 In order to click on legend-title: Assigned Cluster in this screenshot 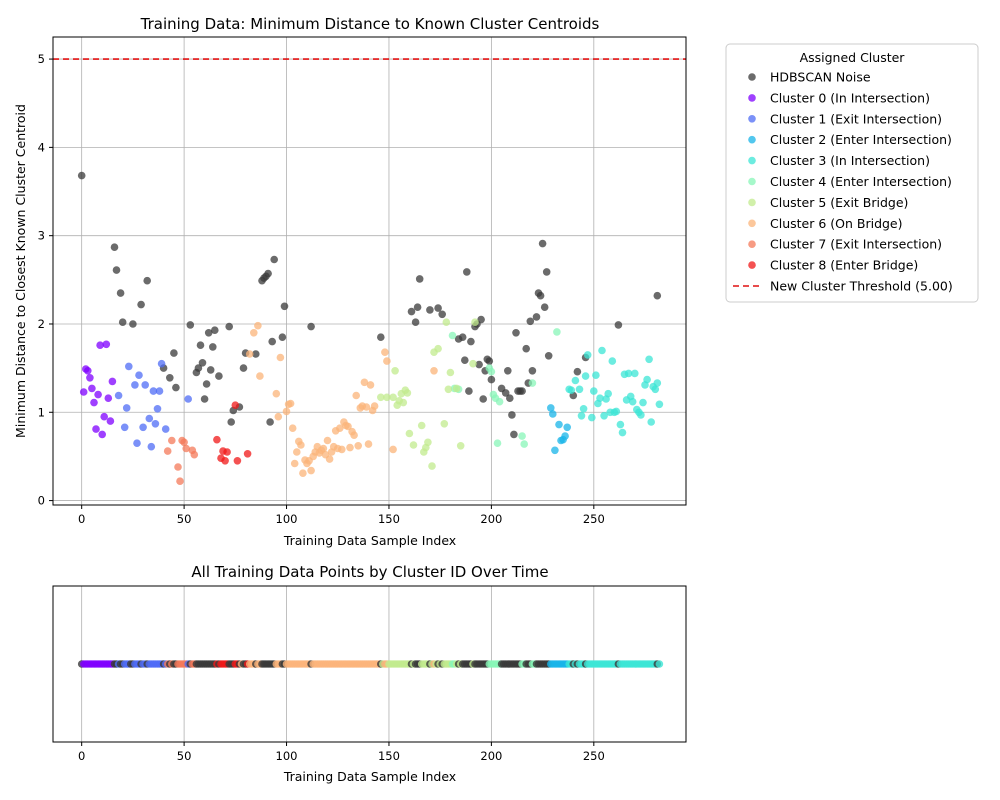, I will do `click(853, 57)`.